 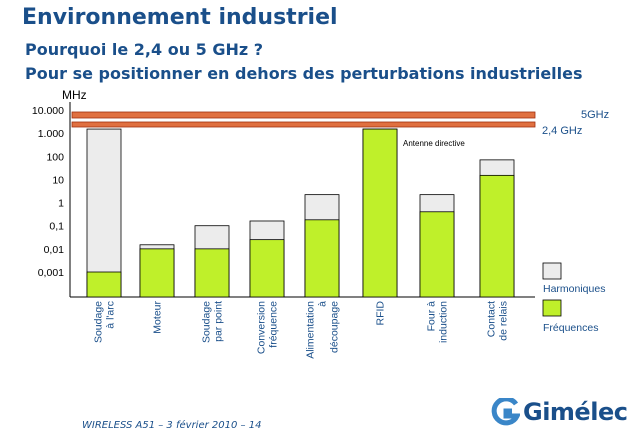 What do you see at coordinates (54, 250) in the screenshot?
I see `y-tick-label: 0,01` at bounding box center [54, 250].